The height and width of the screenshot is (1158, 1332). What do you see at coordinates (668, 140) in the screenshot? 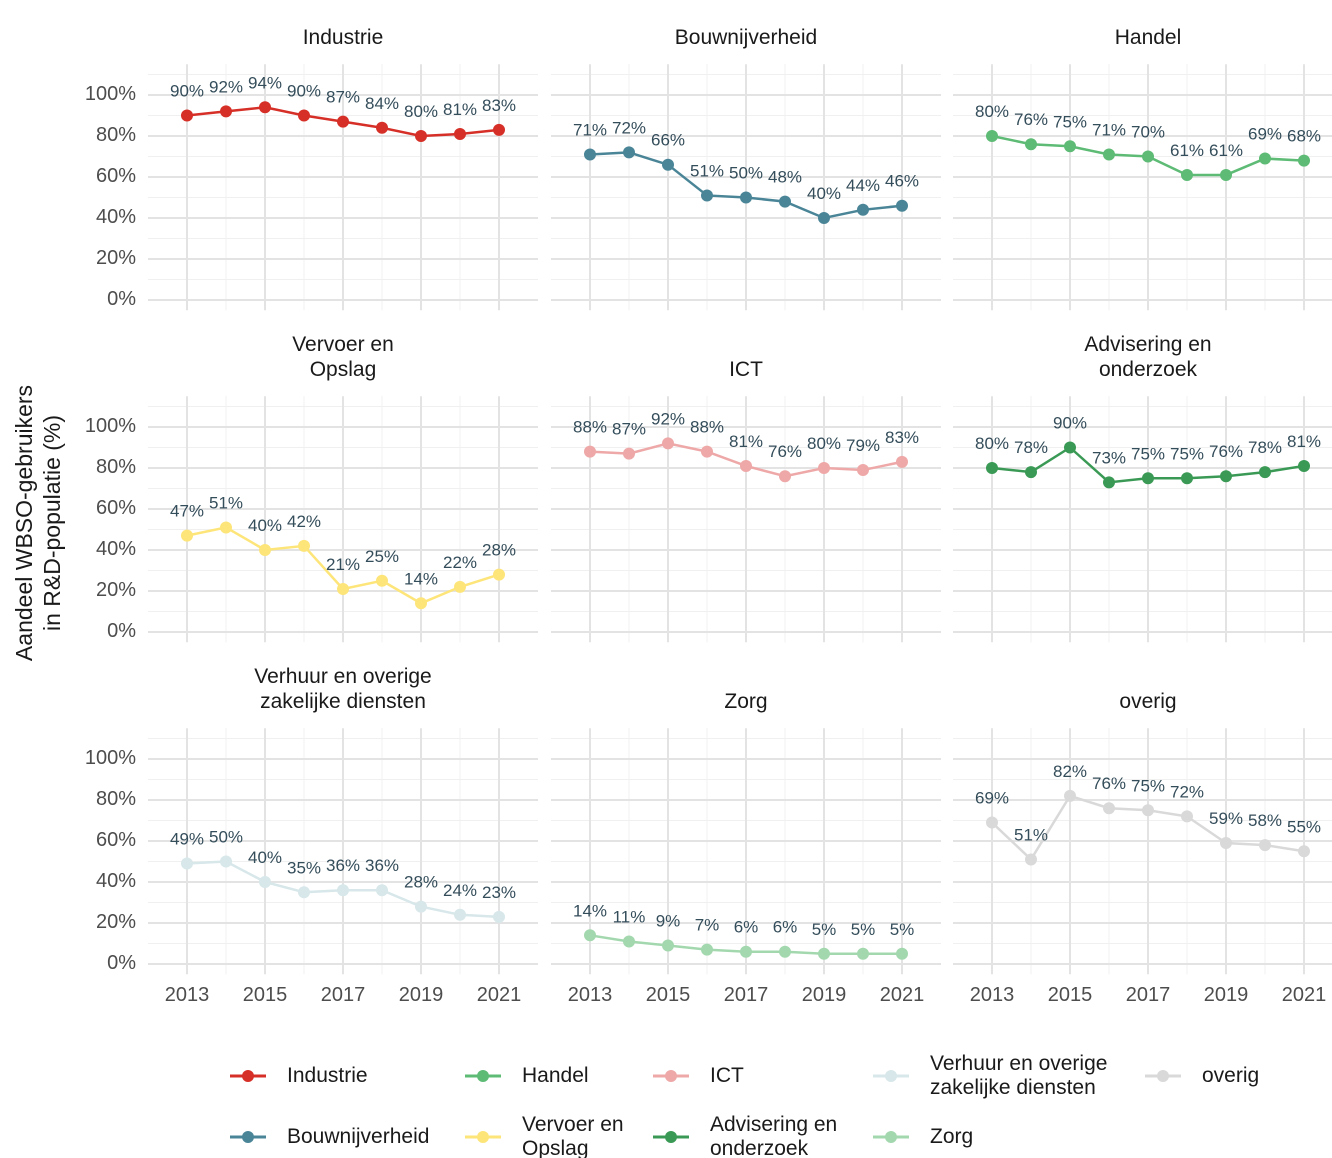
I see `data-label: 66%` at bounding box center [668, 140].